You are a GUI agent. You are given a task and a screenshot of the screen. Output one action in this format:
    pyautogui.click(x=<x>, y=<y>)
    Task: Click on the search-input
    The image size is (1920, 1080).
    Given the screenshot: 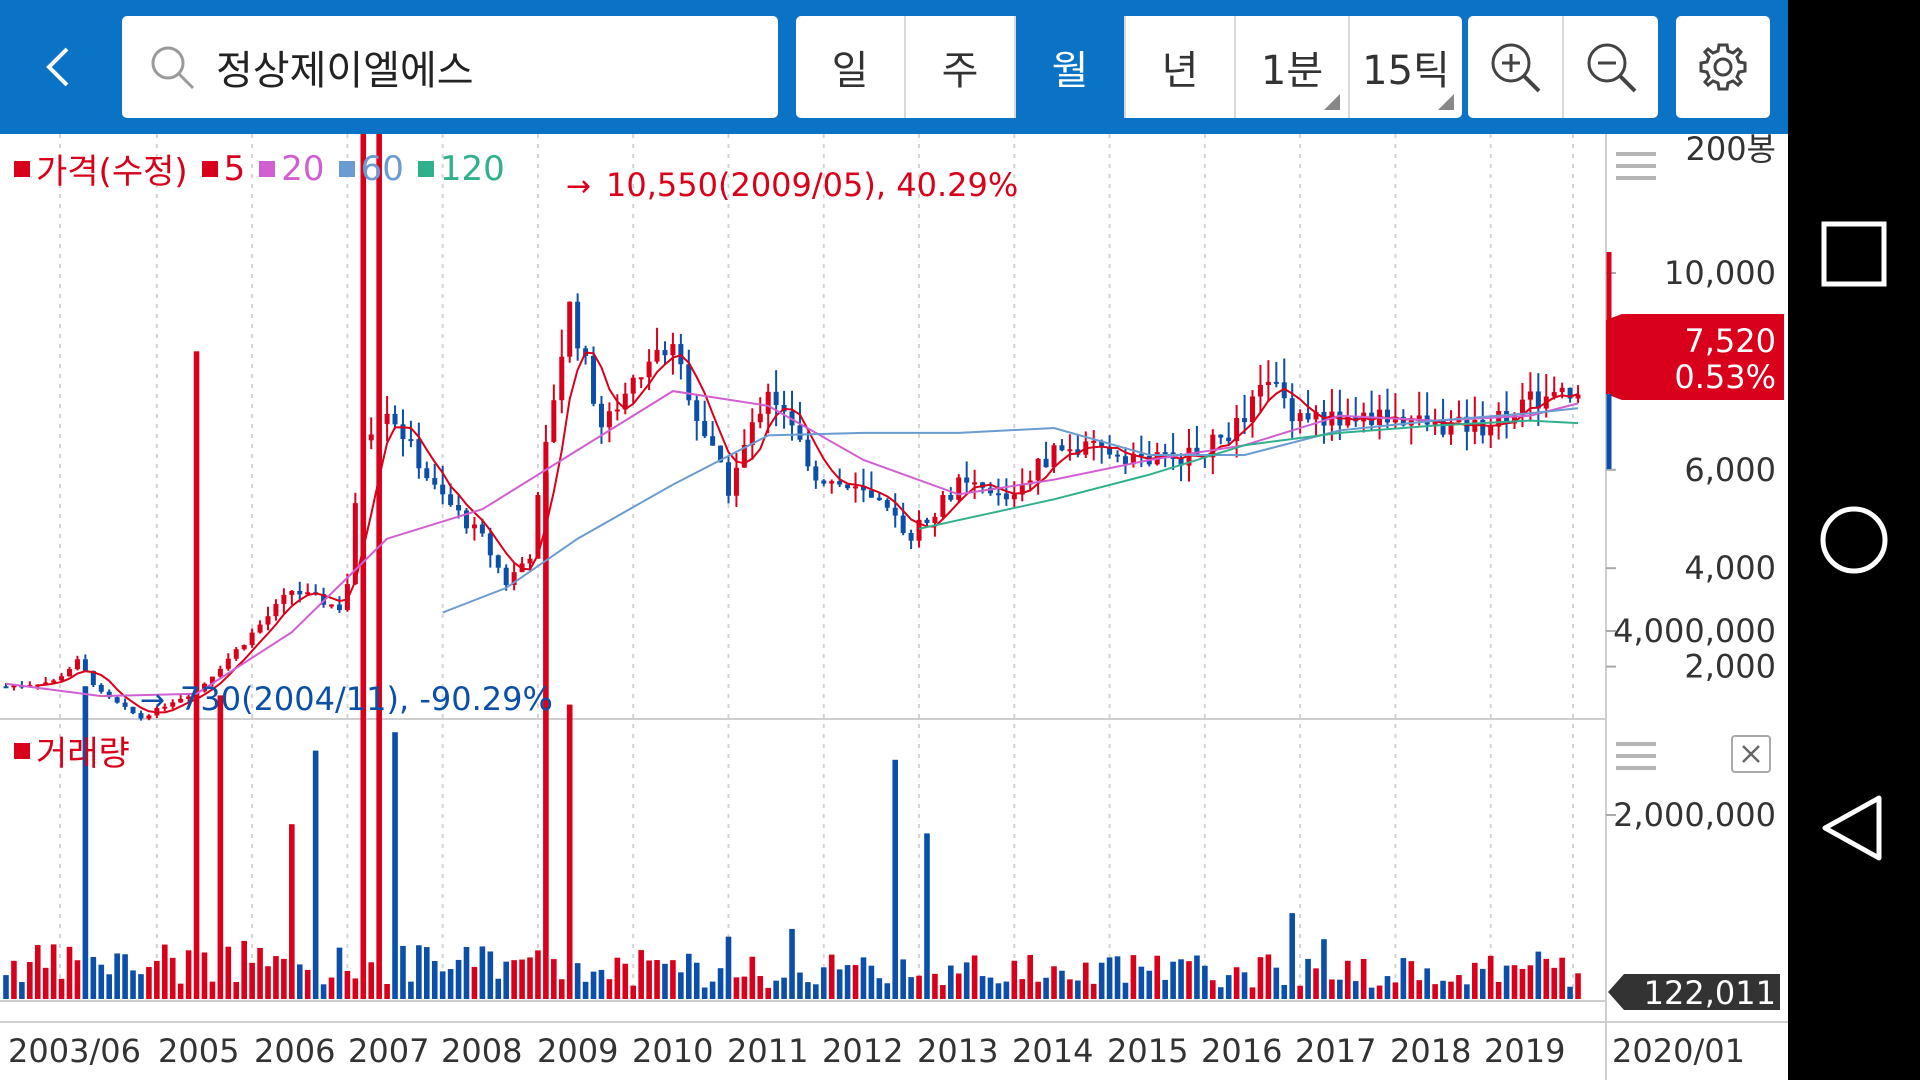 What is the action you would take?
    pyautogui.click(x=466, y=67)
    